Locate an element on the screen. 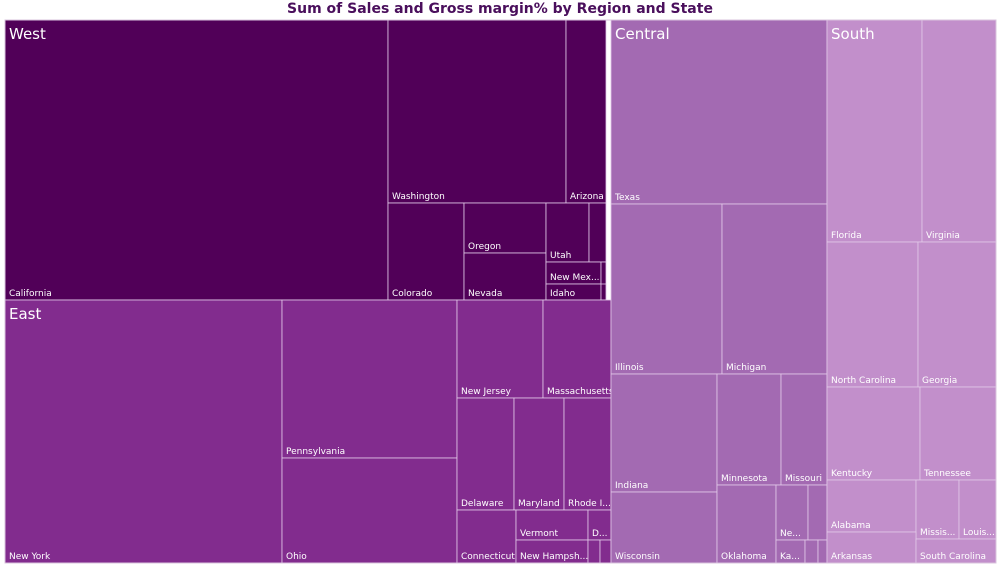 The width and height of the screenshot is (1000, 566). state-label-kentucky: Kentucky is located at coordinates (852, 474).